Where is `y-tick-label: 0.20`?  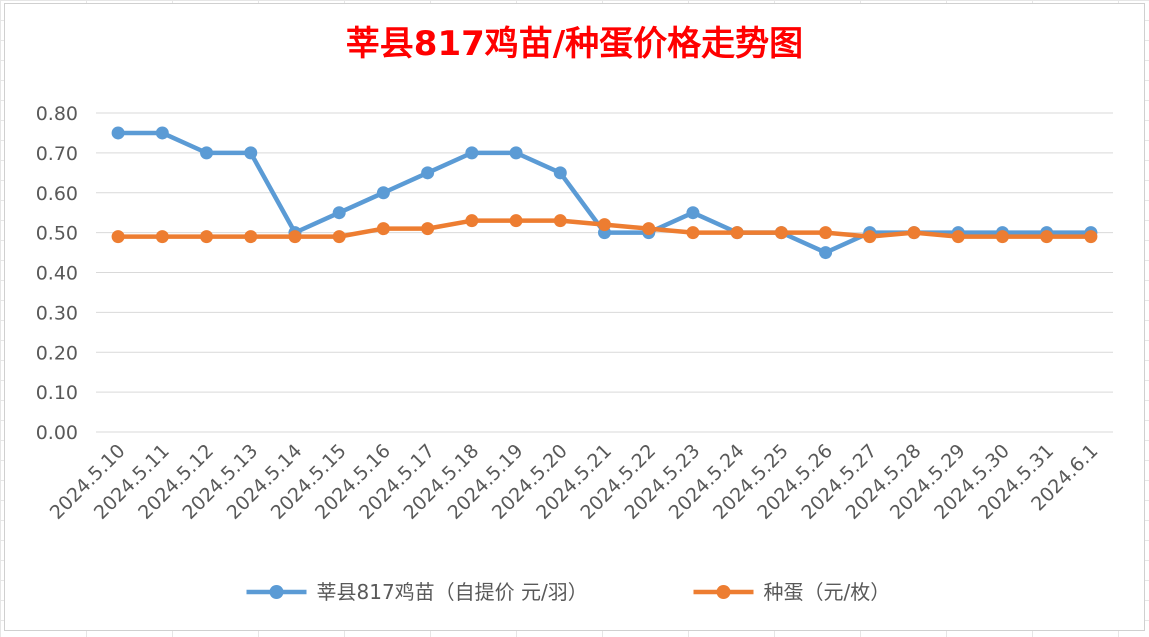
y-tick-label: 0.20 is located at coordinates (57, 353).